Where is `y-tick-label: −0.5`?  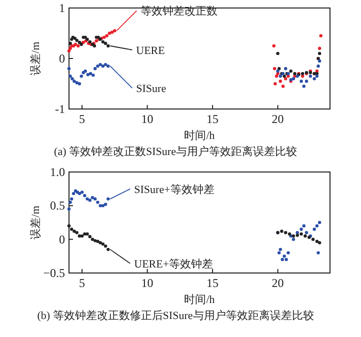
y-tick-label: −0.5 is located at coordinates (54, 273).